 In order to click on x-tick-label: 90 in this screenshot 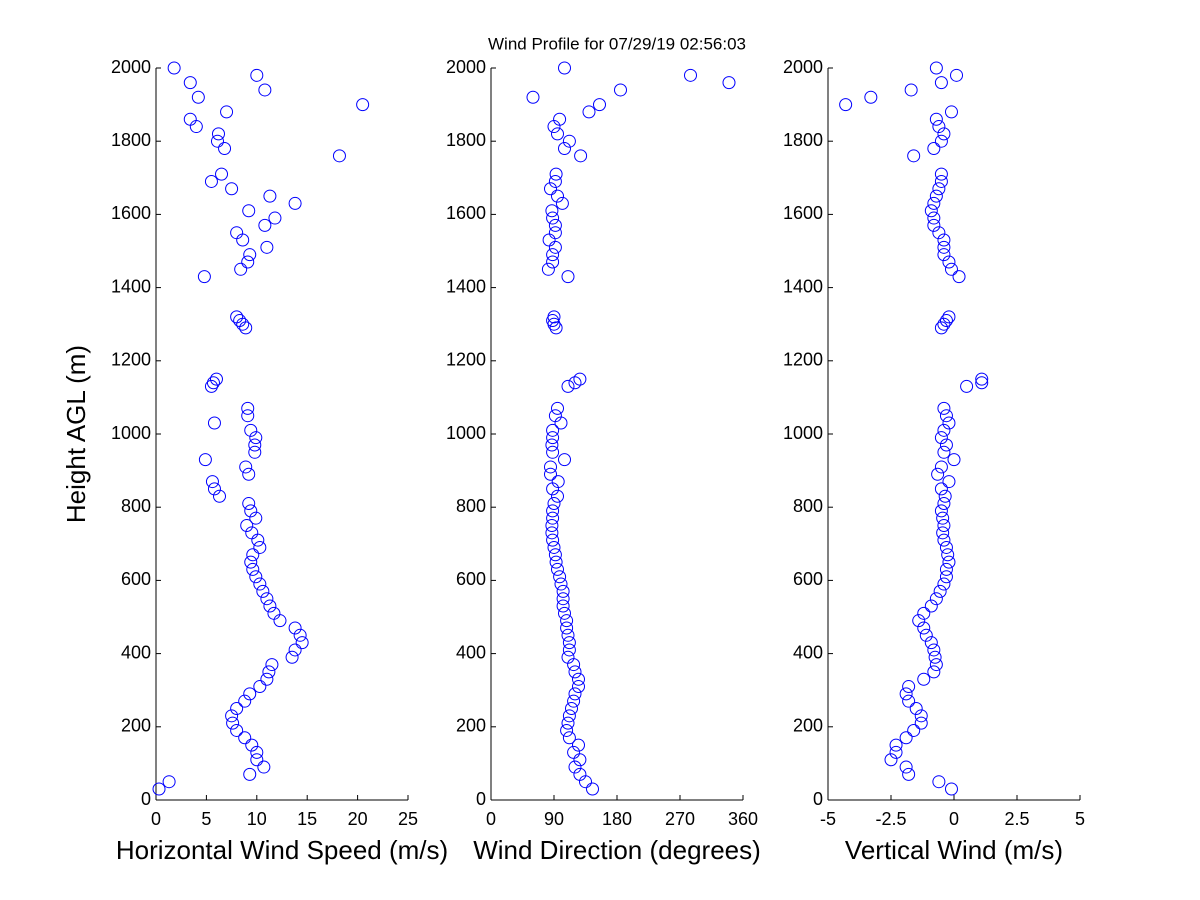, I will do `click(554, 819)`.